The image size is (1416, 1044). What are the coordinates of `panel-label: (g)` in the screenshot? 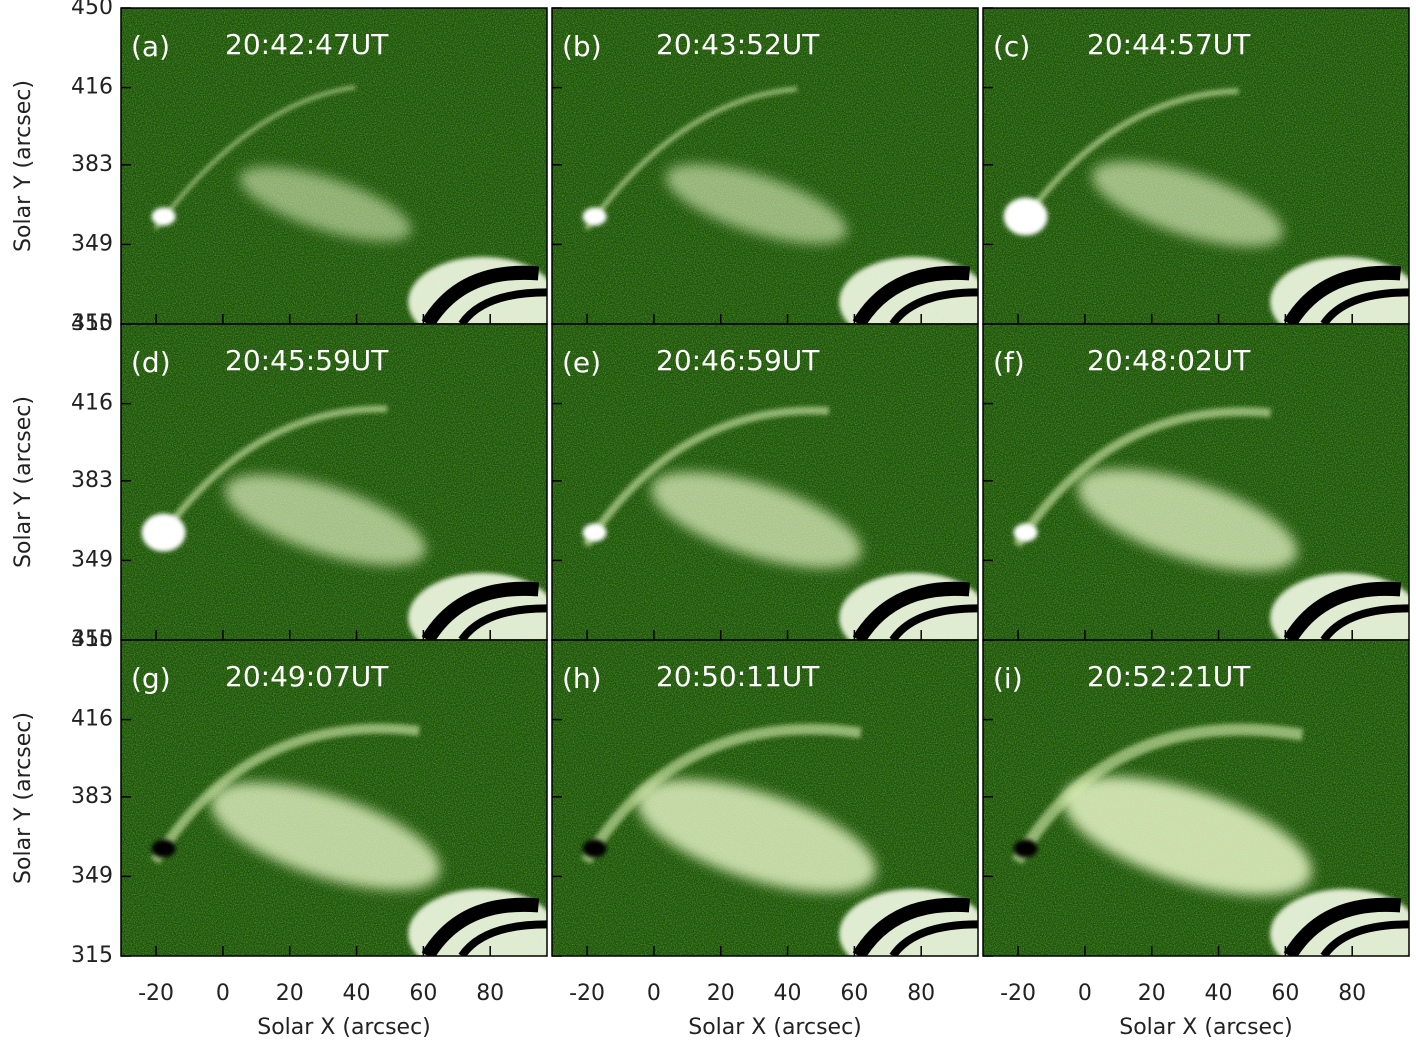 It's located at (151, 678).